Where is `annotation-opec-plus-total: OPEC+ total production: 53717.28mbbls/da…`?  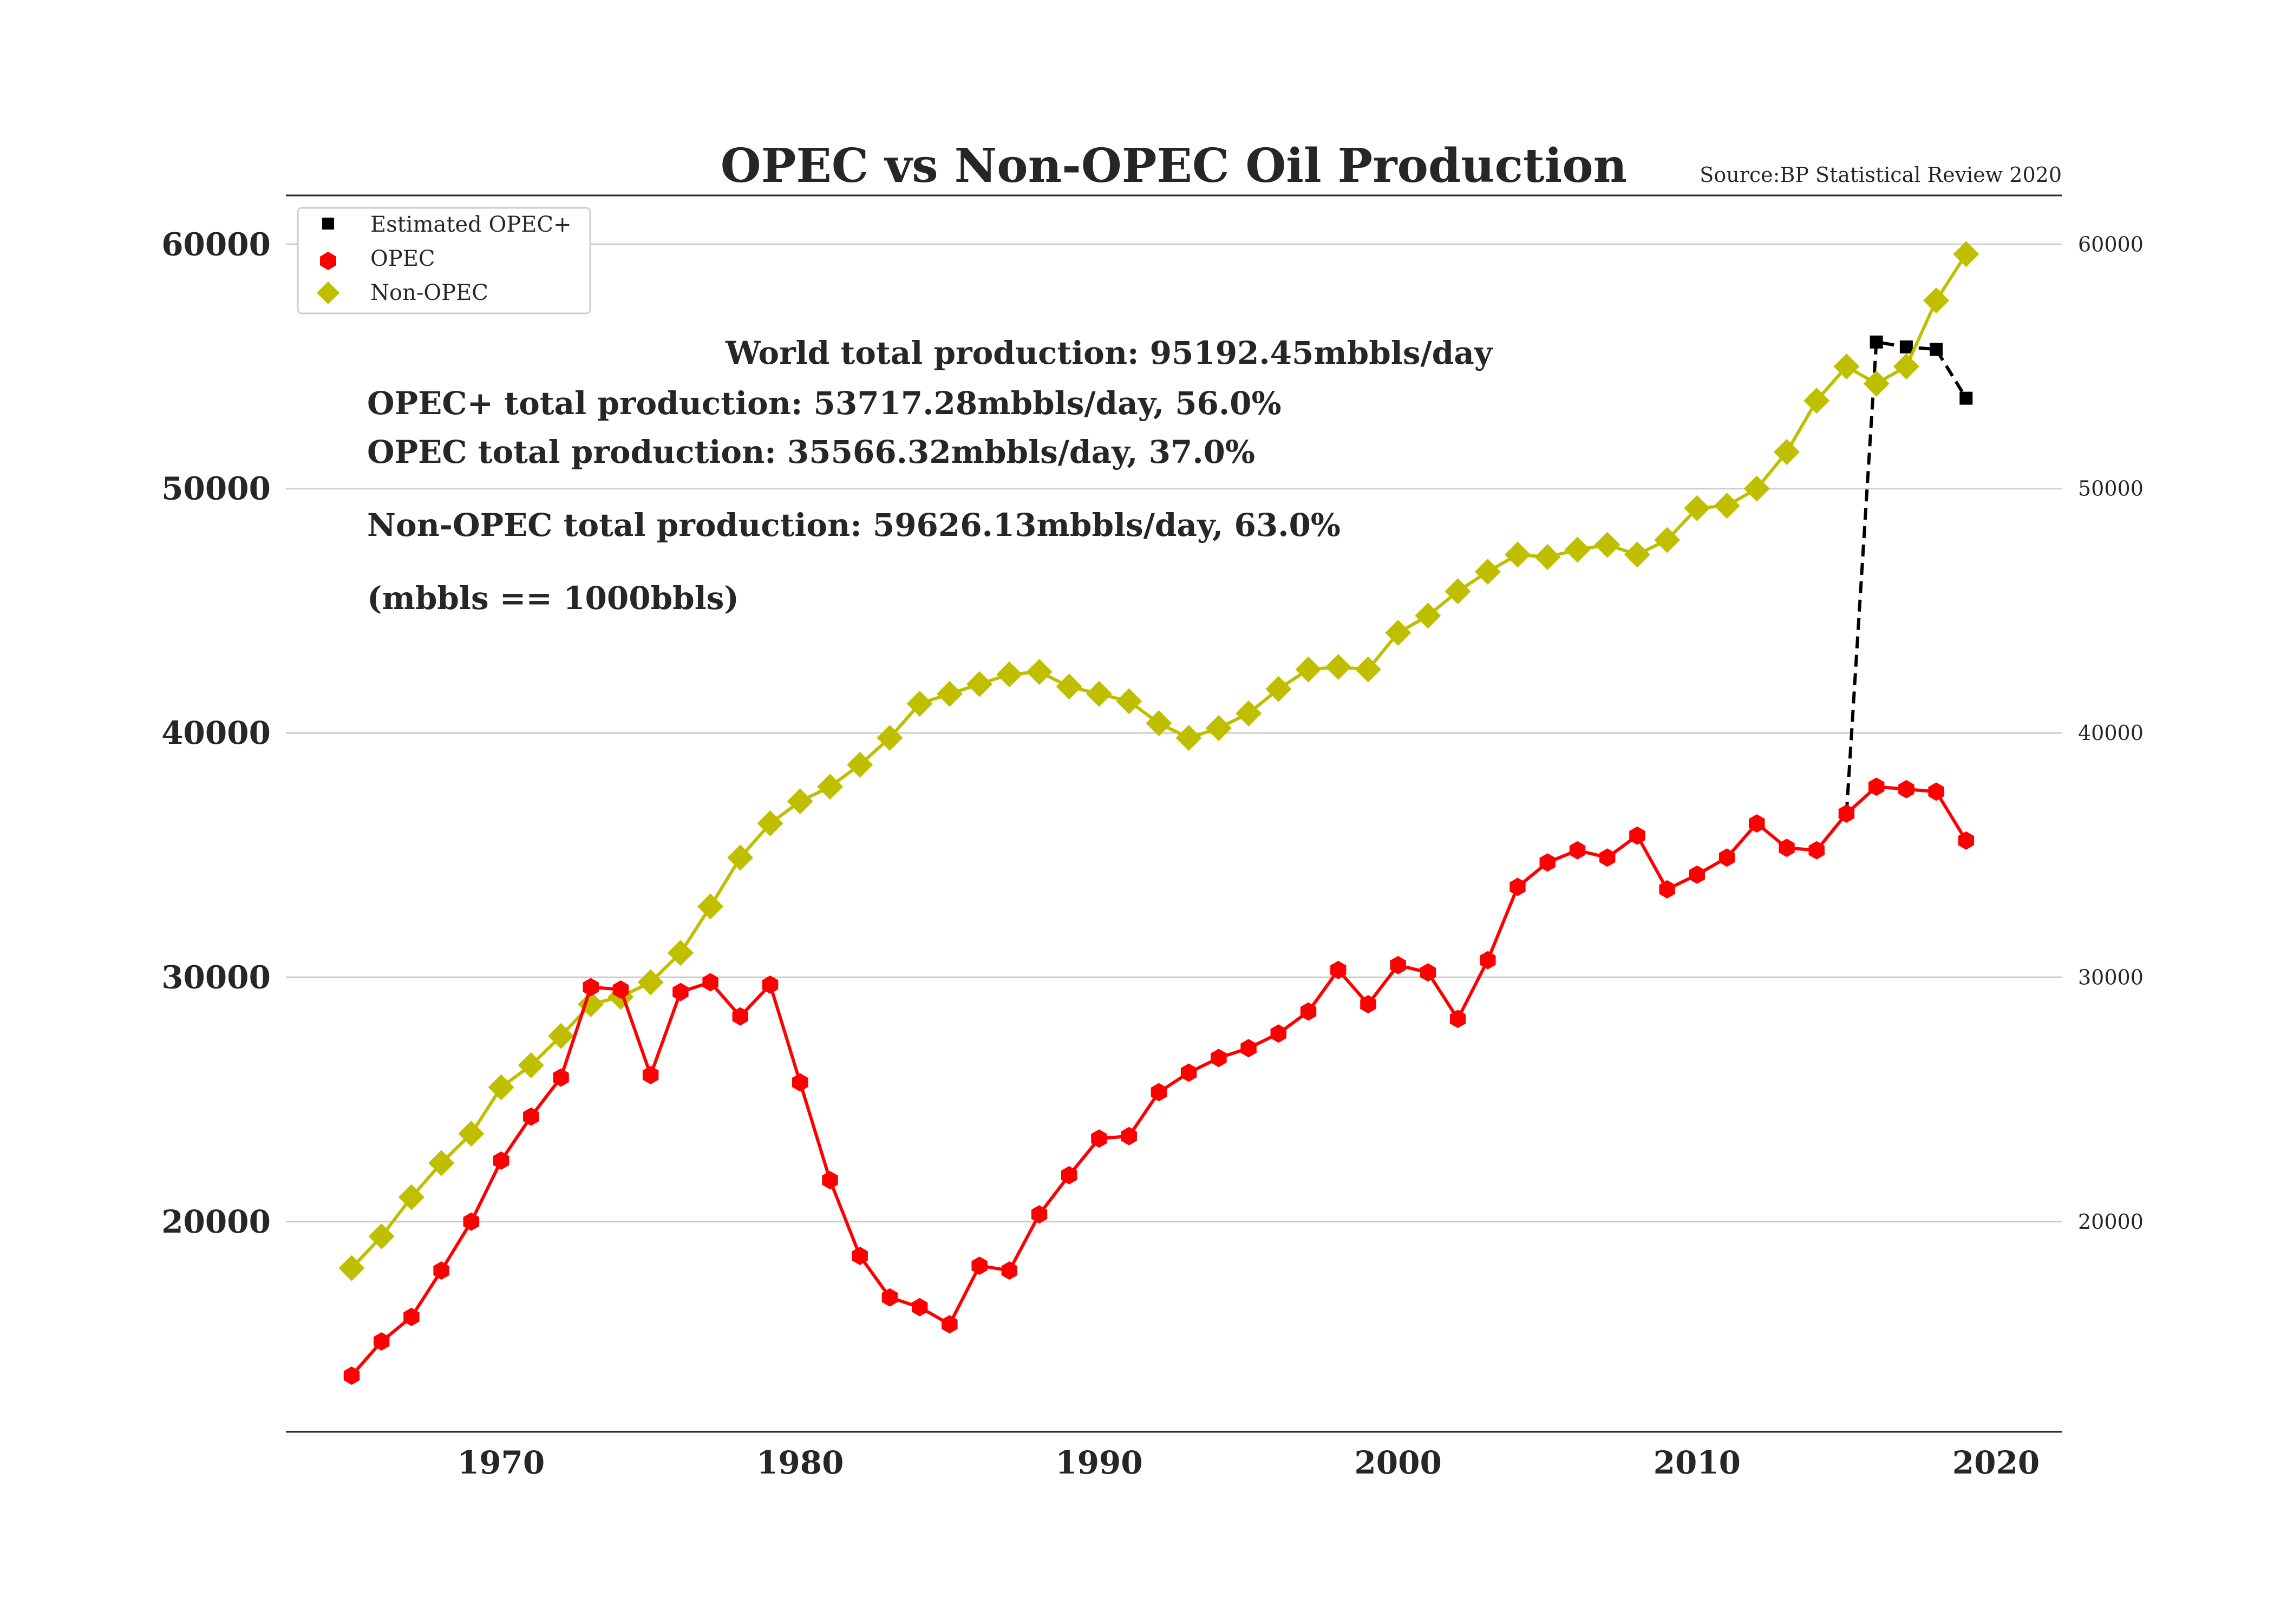 annotation-opec-plus-total: OPEC+ total production: 53717.28mbbls/da… is located at coordinates (825, 404).